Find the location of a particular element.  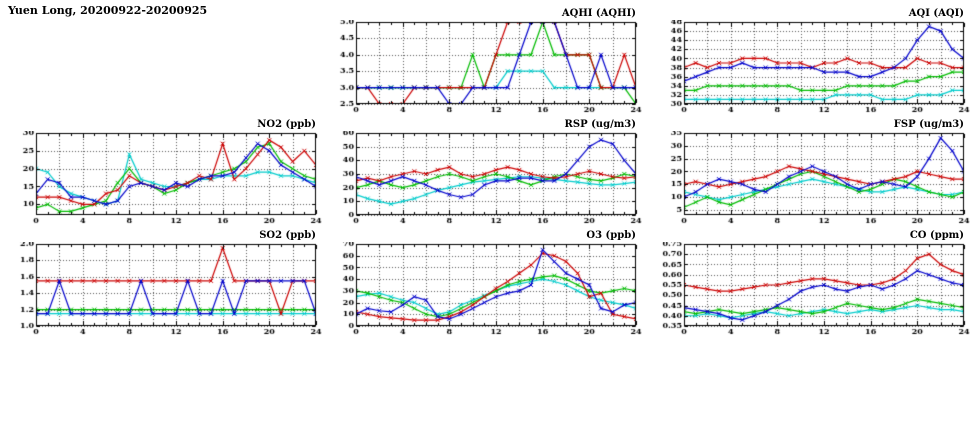

chart-so2: SO2 (ppb) is located at coordinates (166, 284).